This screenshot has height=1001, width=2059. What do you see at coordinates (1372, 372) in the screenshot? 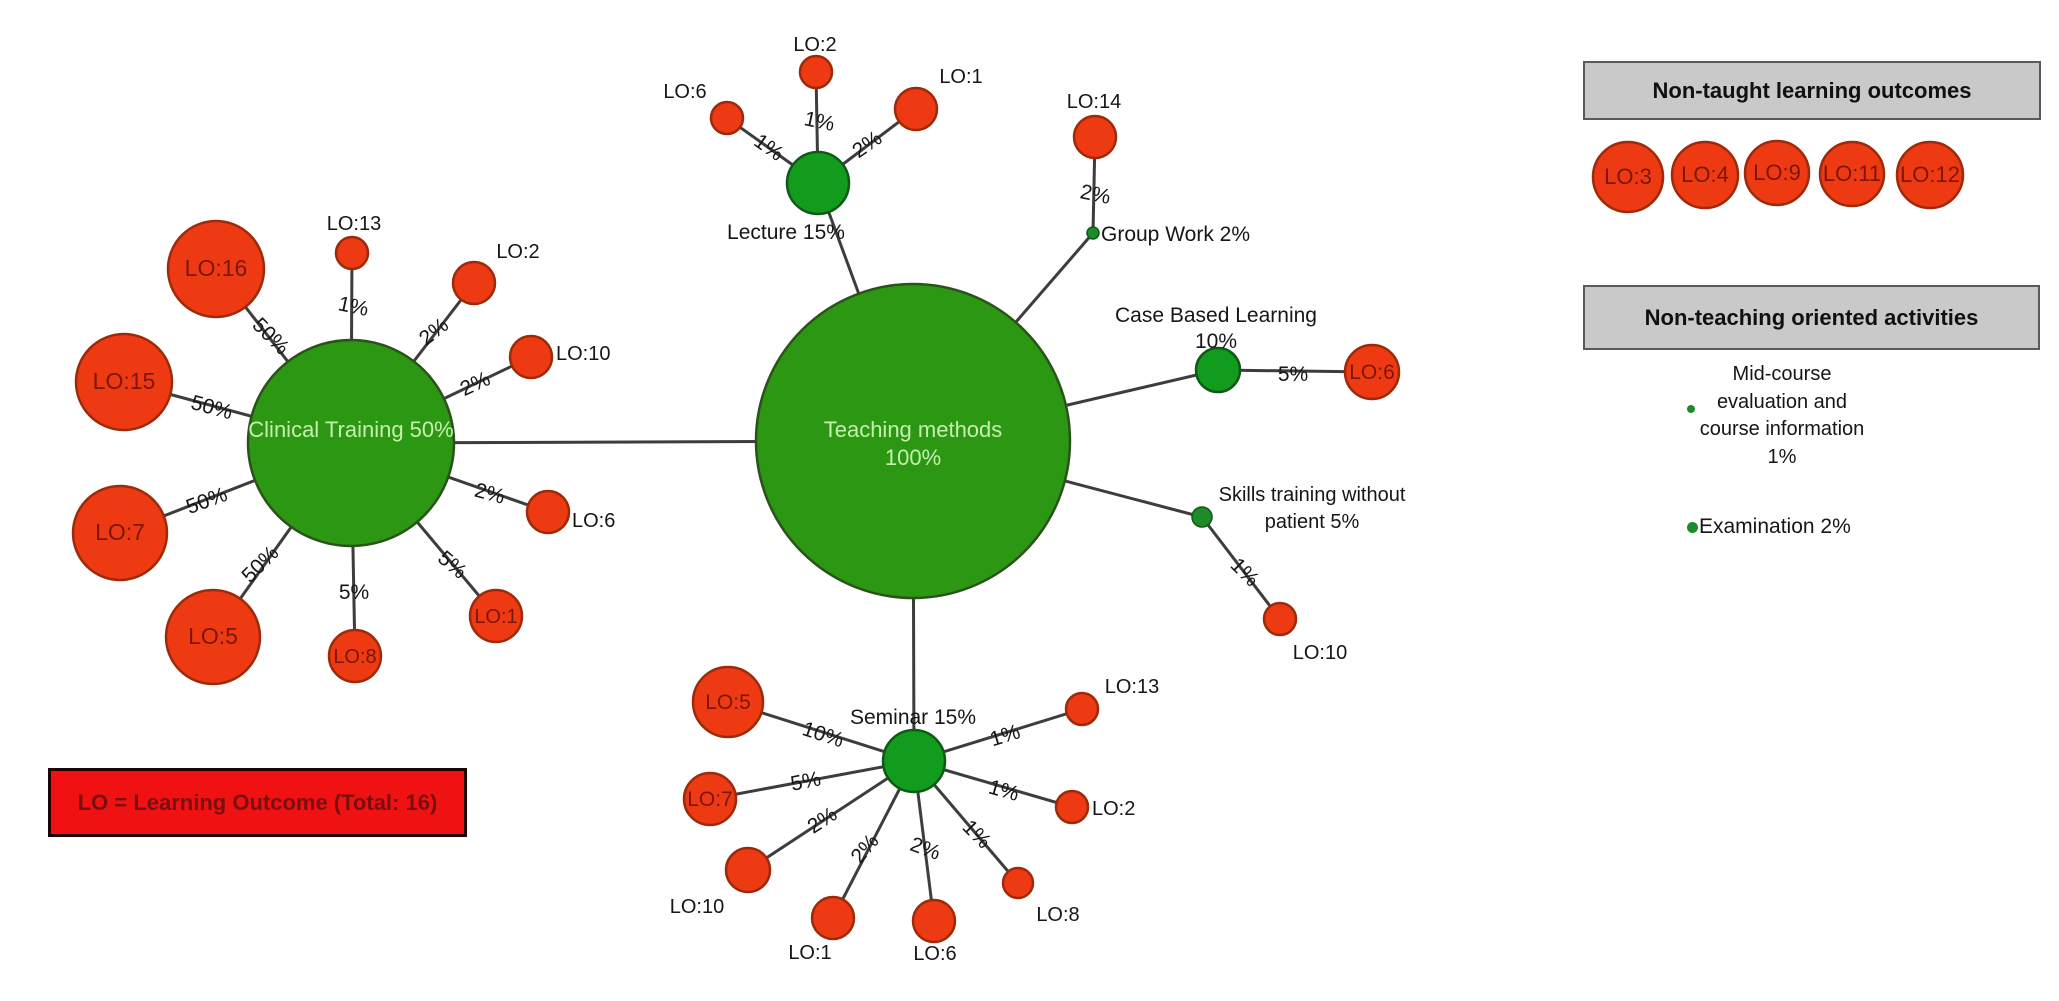
I see `node-cb6` at bounding box center [1372, 372].